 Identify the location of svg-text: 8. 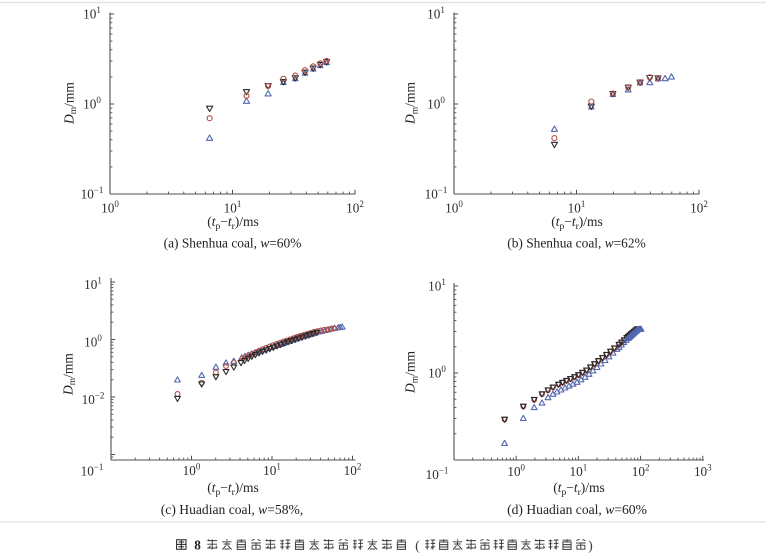
(197, 544).